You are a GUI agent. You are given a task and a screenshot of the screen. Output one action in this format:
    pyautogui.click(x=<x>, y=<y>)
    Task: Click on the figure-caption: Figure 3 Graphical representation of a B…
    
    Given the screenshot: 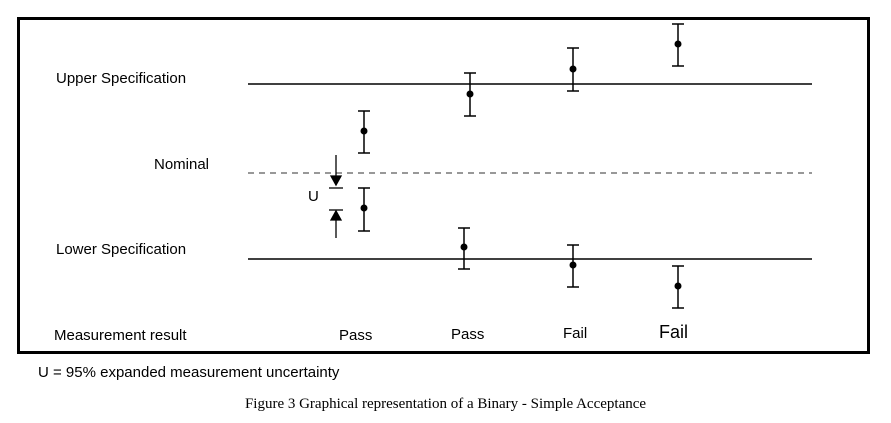 What is the action you would take?
    pyautogui.click(x=445, y=404)
    